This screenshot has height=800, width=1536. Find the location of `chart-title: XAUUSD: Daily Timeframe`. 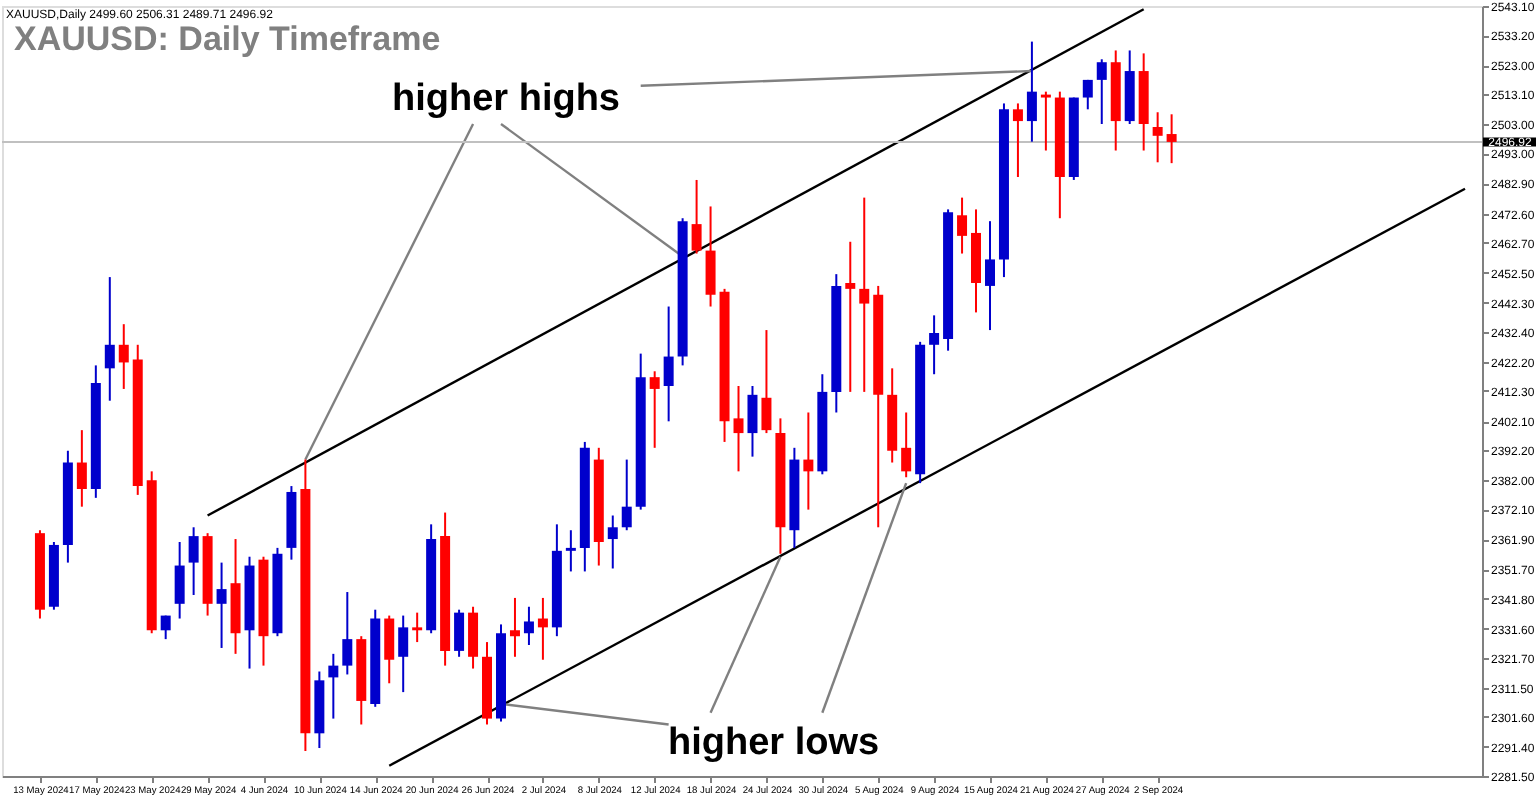

chart-title: XAUUSD: Daily Timeframe is located at coordinates (227, 39).